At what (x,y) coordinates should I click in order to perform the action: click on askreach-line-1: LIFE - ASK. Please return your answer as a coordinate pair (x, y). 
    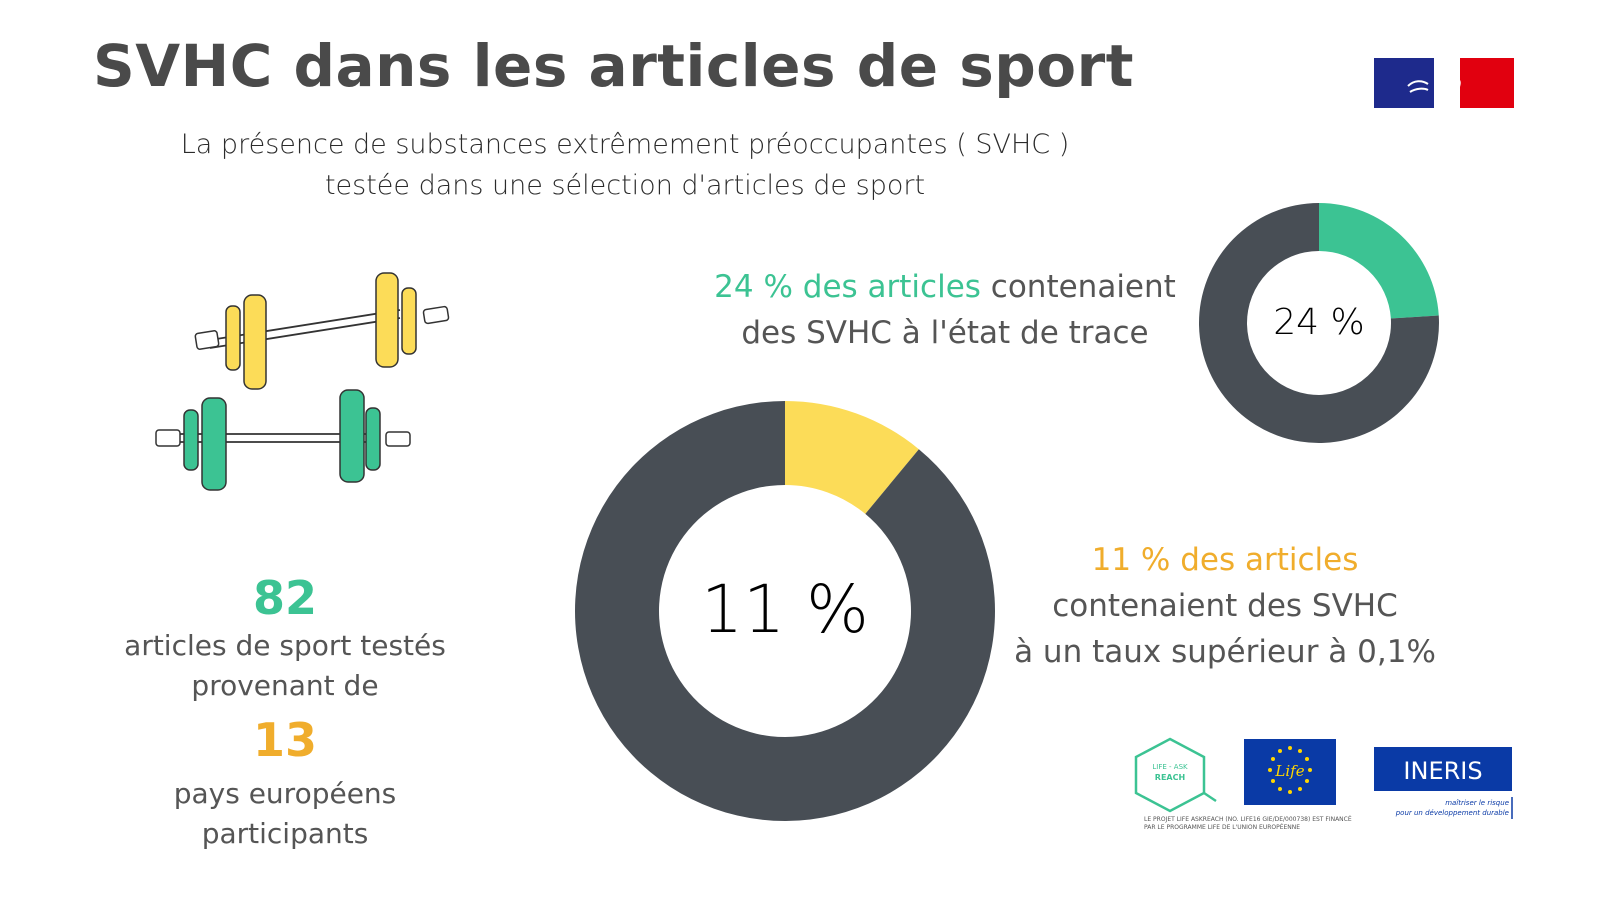
    Looking at the image, I should click on (1170, 767).